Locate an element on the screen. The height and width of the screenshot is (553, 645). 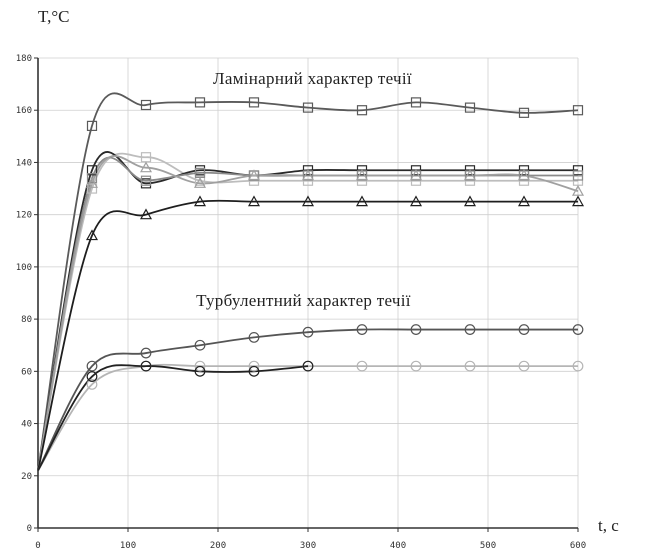
x-tick-label: 400 is located at coordinates (398, 546).